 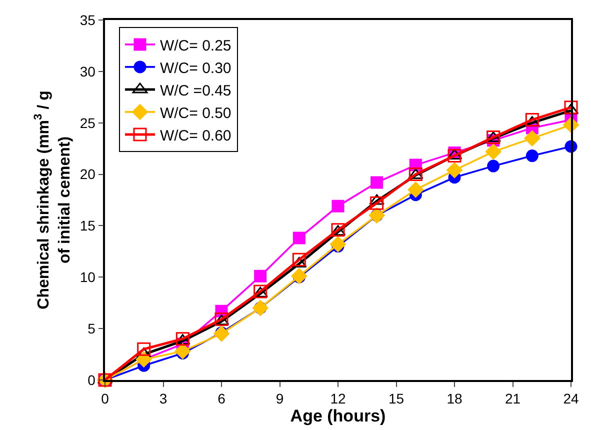 I want to click on y-tick-label: 20, so click(x=88, y=174).